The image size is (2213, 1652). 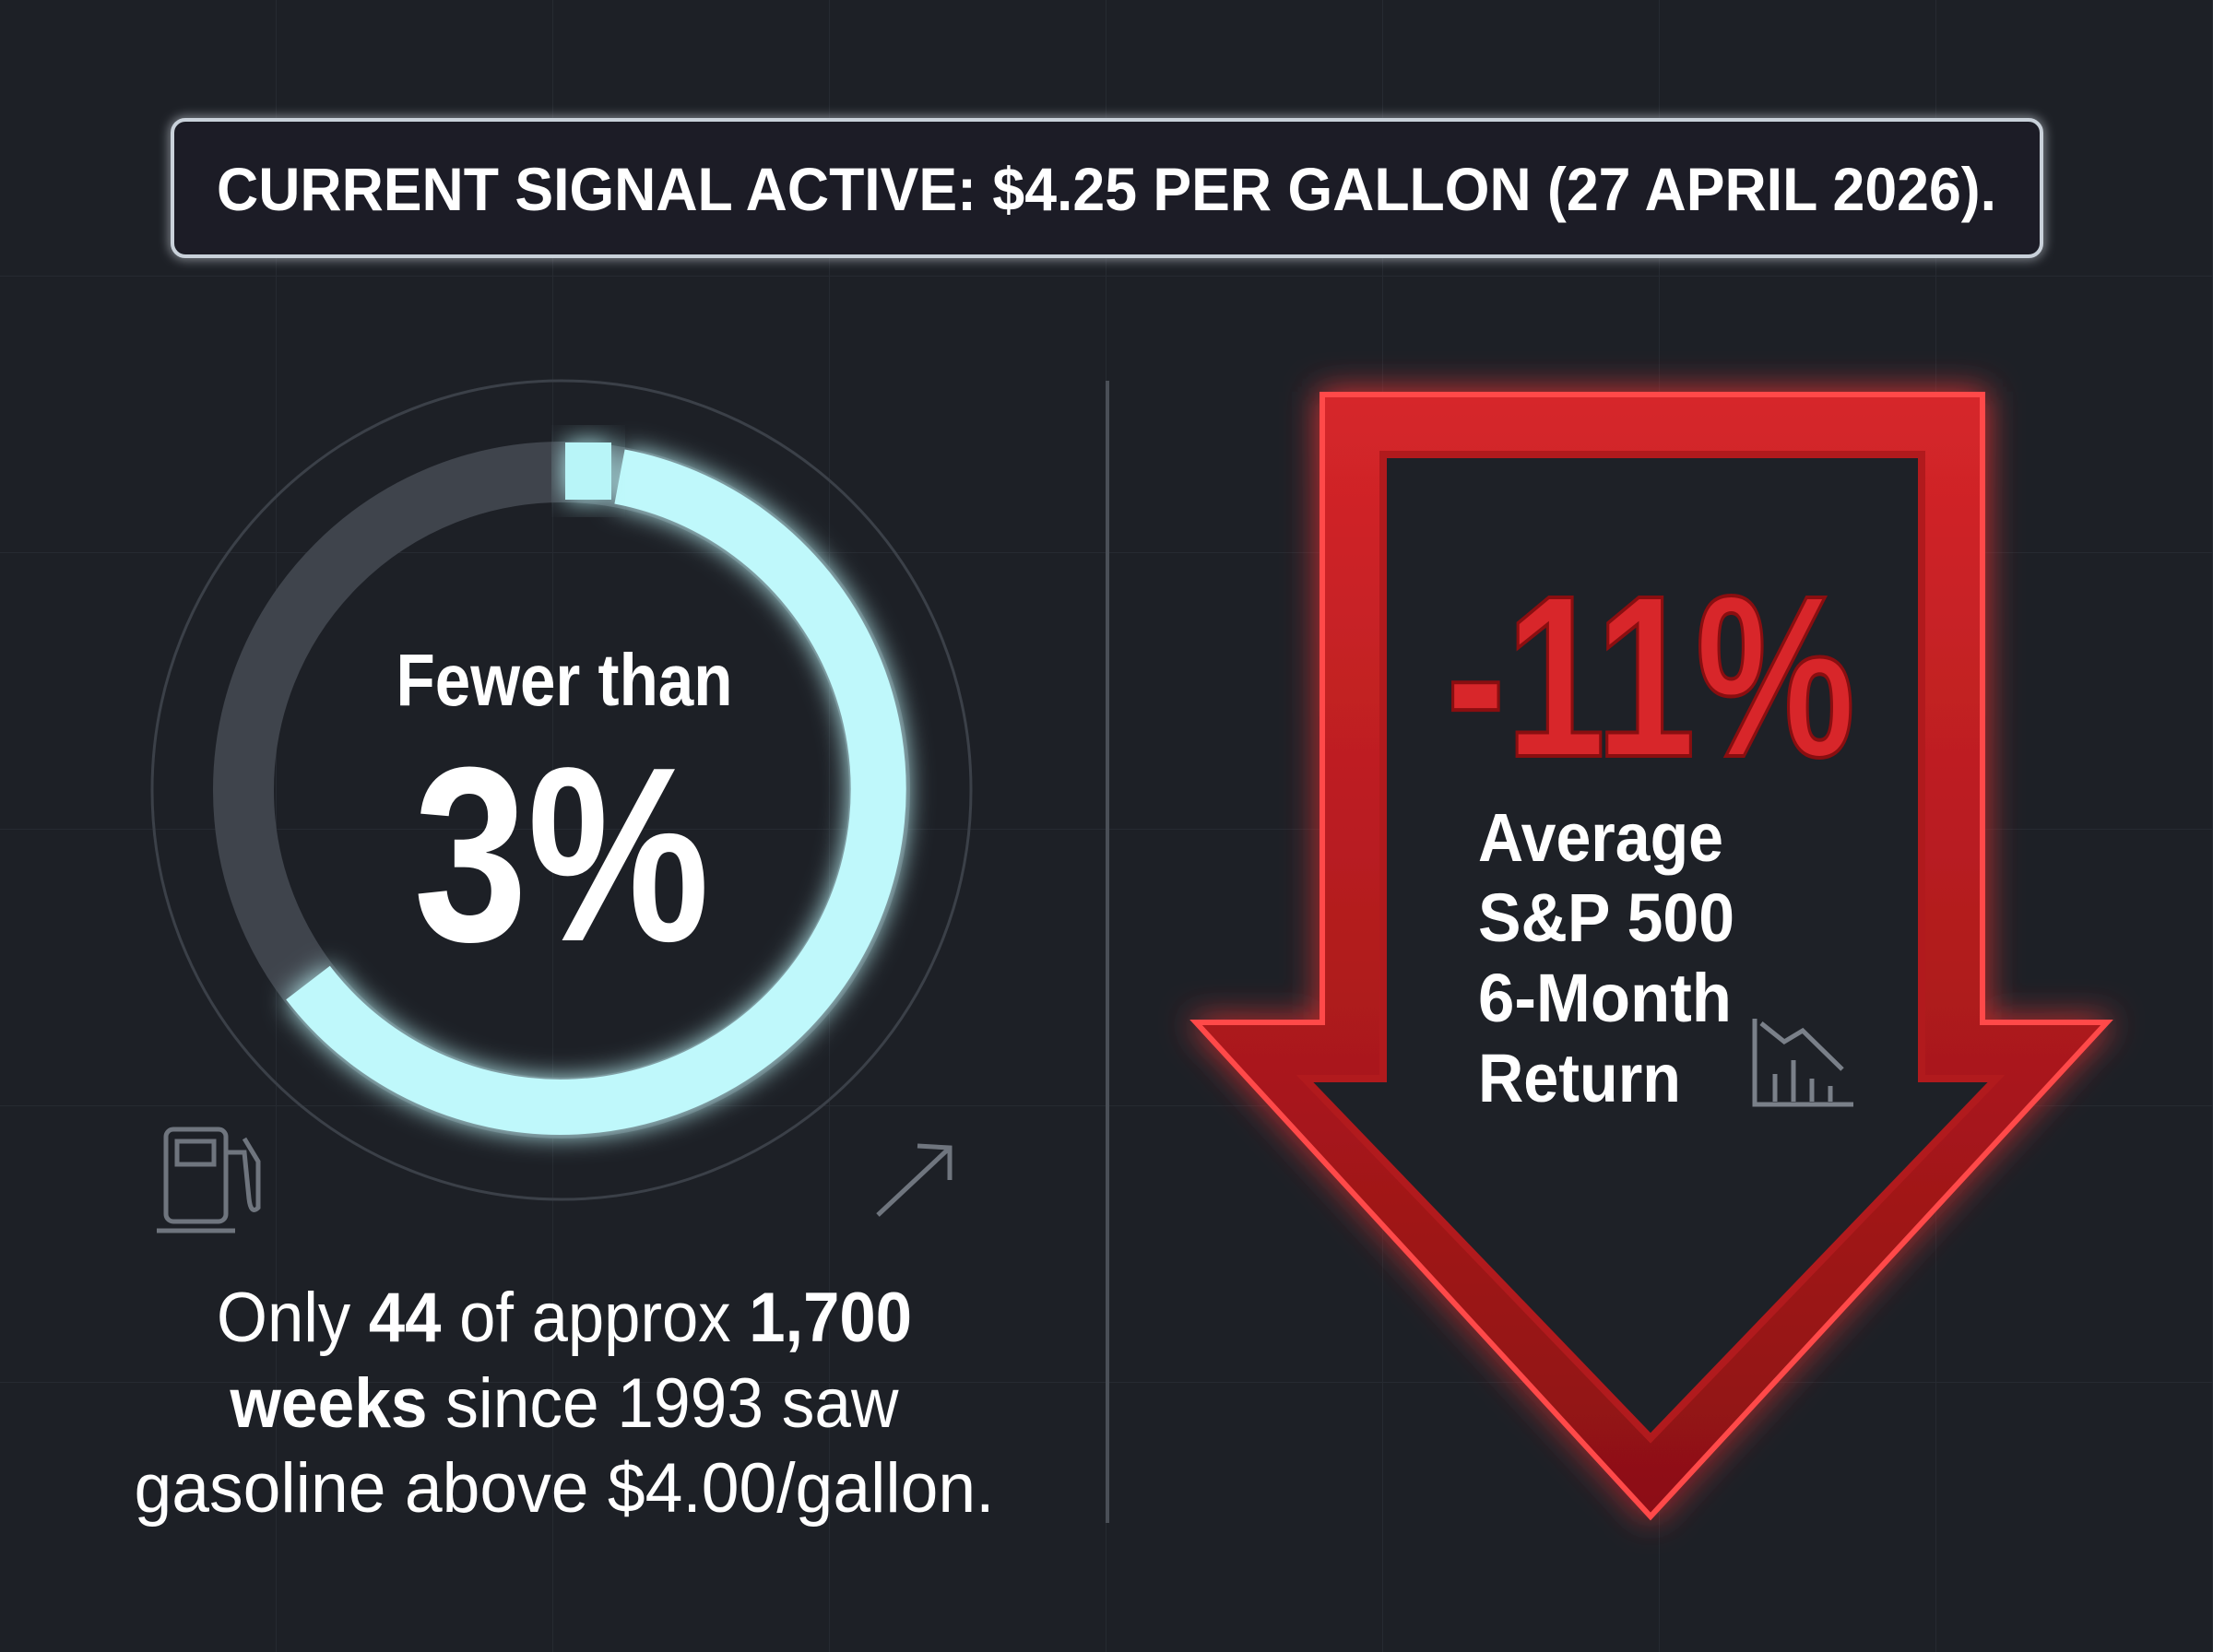 I want to click on highlight-label: 6-Month, so click(x=1605, y=998).